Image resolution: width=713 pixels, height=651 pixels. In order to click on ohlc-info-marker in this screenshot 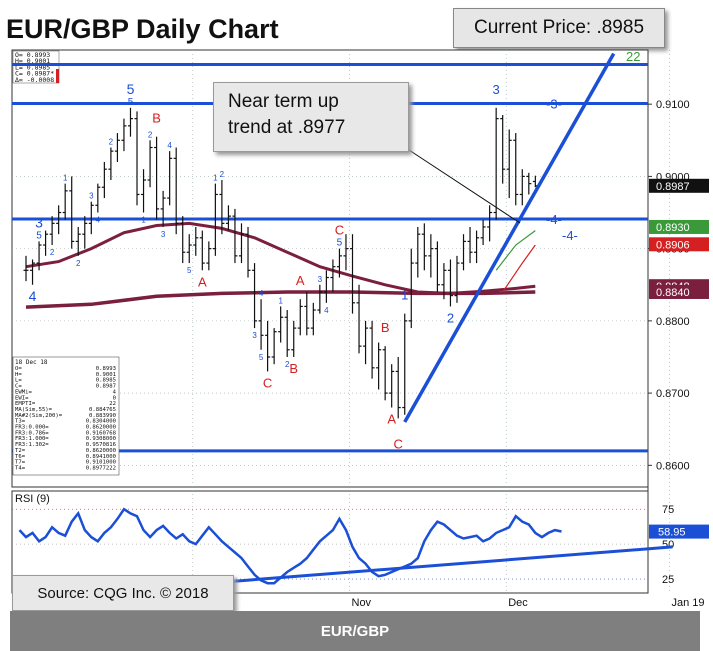, I will do `click(57, 76)`.